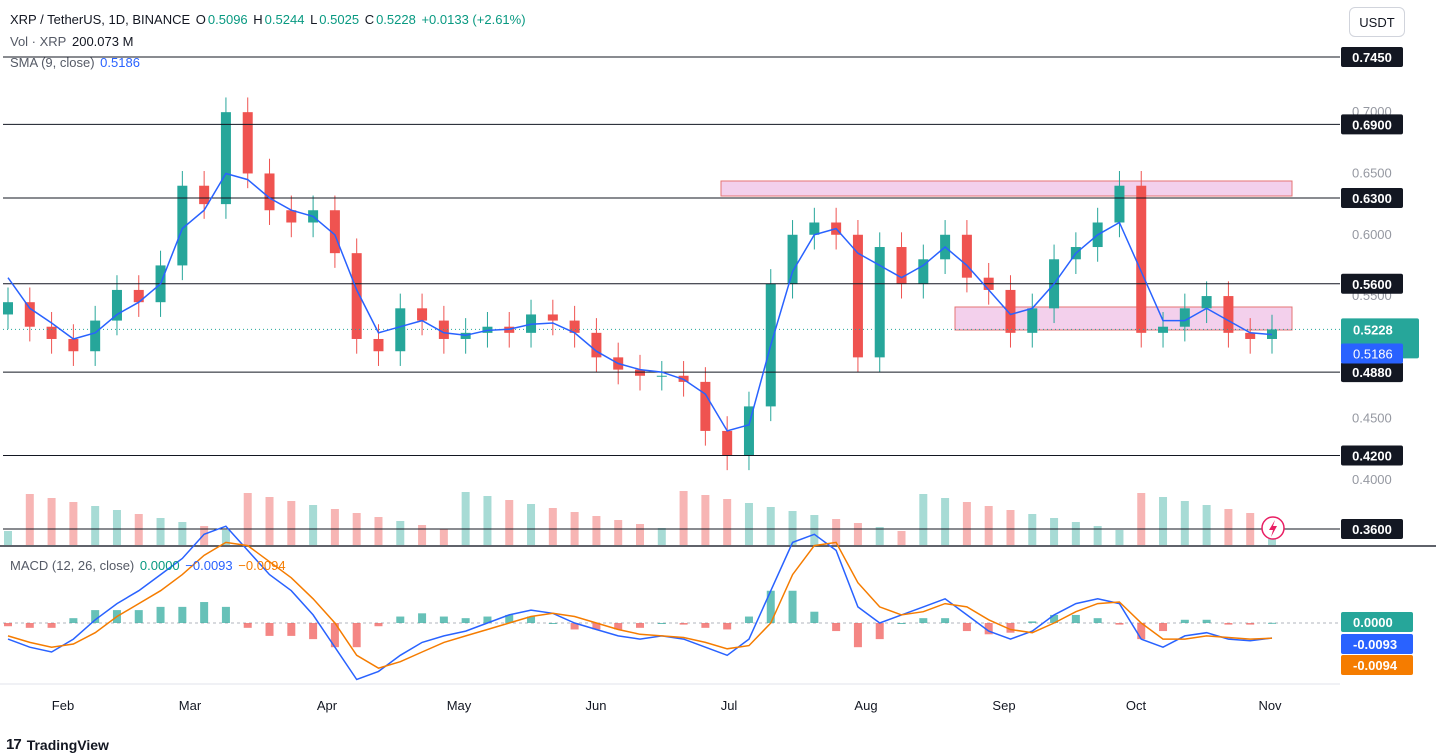  I want to click on resistance-zone, so click(1006, 188).